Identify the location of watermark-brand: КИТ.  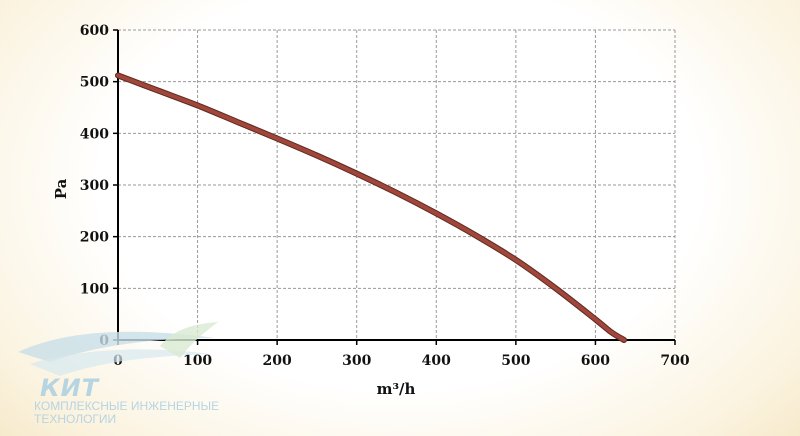
(70, 388).